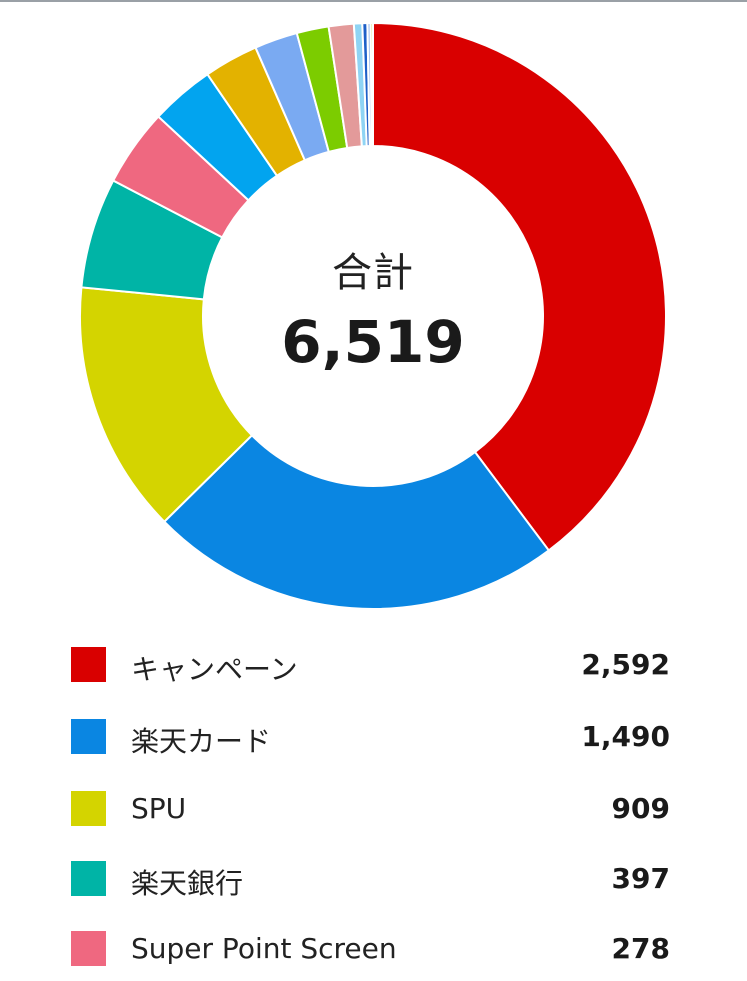 The height and width of the screenshot is (981, 747). Describe the element at coordinates (201, 741) in the screenshot. I see `legend-label: 楽天カード` at that location.